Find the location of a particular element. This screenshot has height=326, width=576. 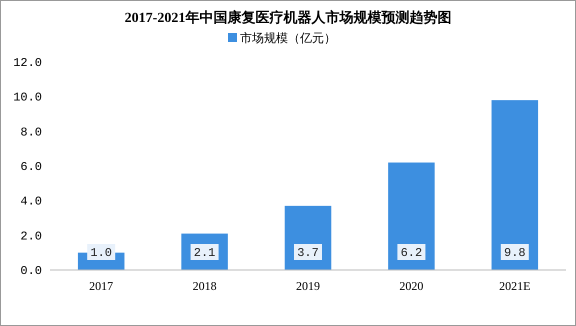

y-tick-label: 0.0 is located at coordinates (31, 271).